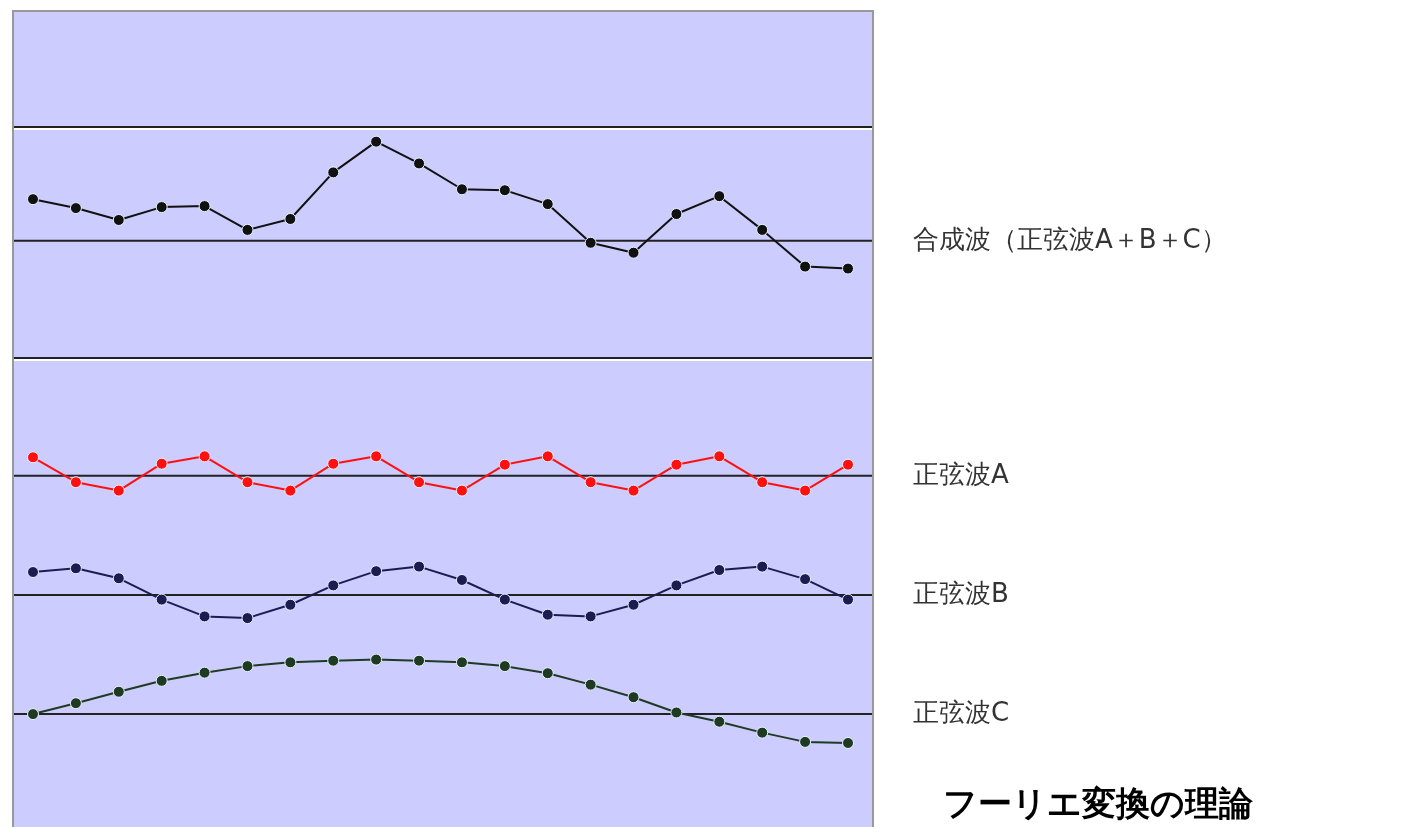 The width and height of the screenshot is (1412, 827). Describe the element at coordinates (961, 473) in the screenshot. I see `text: 正弦波A` at that location.